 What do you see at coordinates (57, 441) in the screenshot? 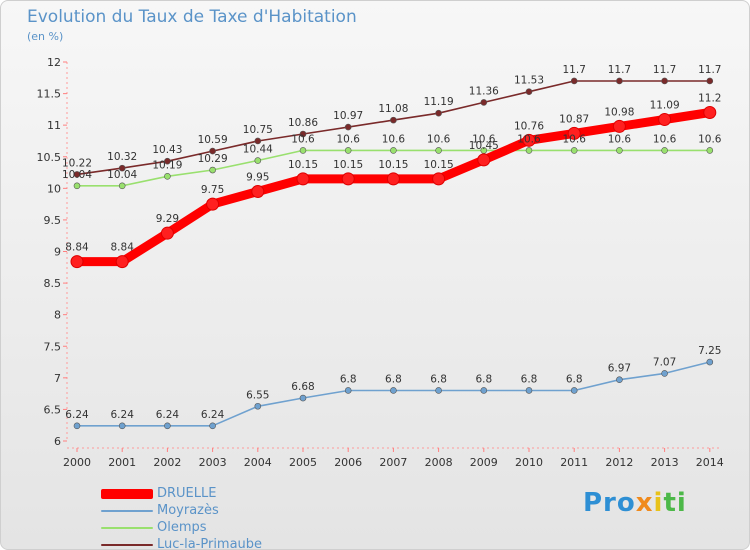
I see `y-tick-label: 6` at bounding box center [57, 441].